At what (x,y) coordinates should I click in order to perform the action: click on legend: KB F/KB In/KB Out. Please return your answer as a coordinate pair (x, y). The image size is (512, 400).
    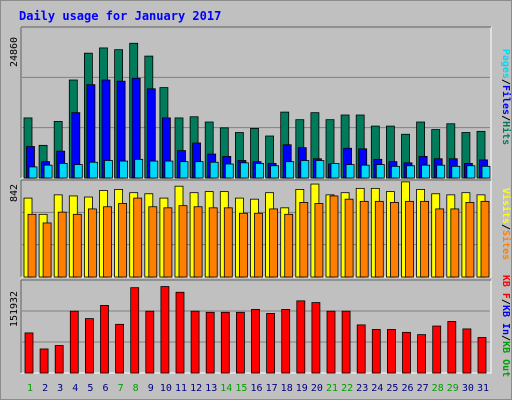
    Looking at the image, I should click on (505, 326).